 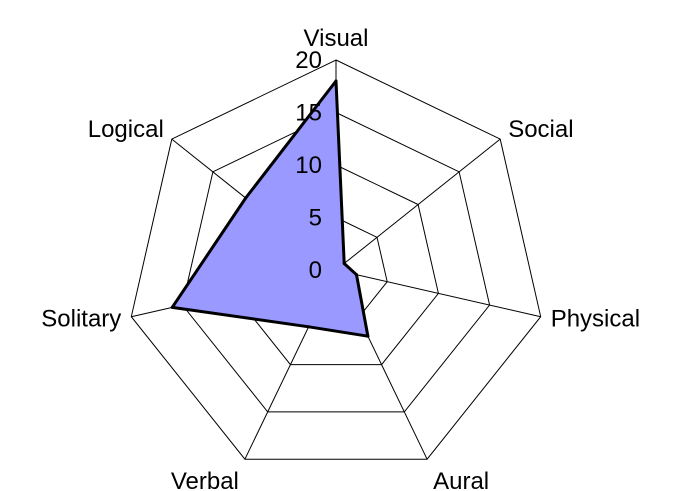 I want to click on tick-label-5: 5, so click(x=315, y=218).